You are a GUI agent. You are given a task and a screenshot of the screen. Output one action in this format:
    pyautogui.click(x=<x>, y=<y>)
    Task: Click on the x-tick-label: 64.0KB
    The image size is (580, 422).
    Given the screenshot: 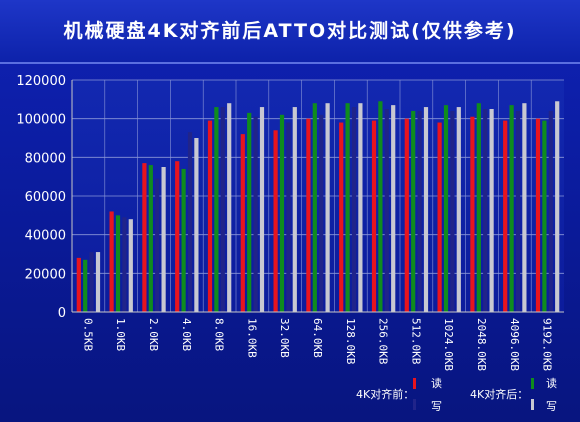 What is the action you would take?
    pyautogui.click(x=317, y=338)
    